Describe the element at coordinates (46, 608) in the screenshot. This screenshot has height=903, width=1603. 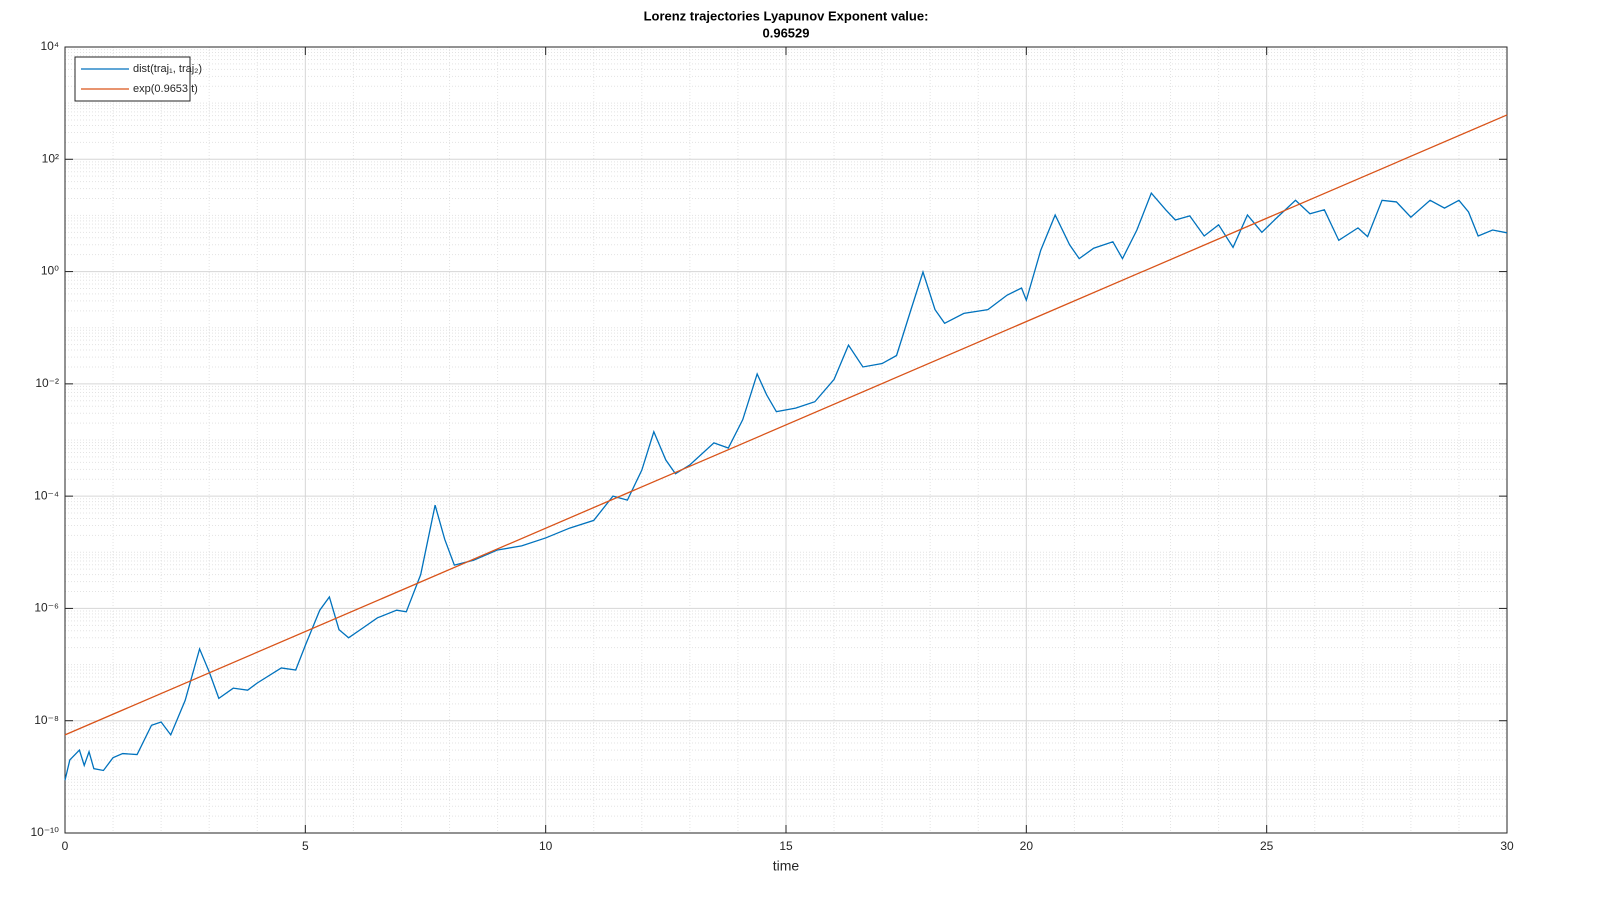
I see `y-tick-label: 10⁻⁶` at that location.